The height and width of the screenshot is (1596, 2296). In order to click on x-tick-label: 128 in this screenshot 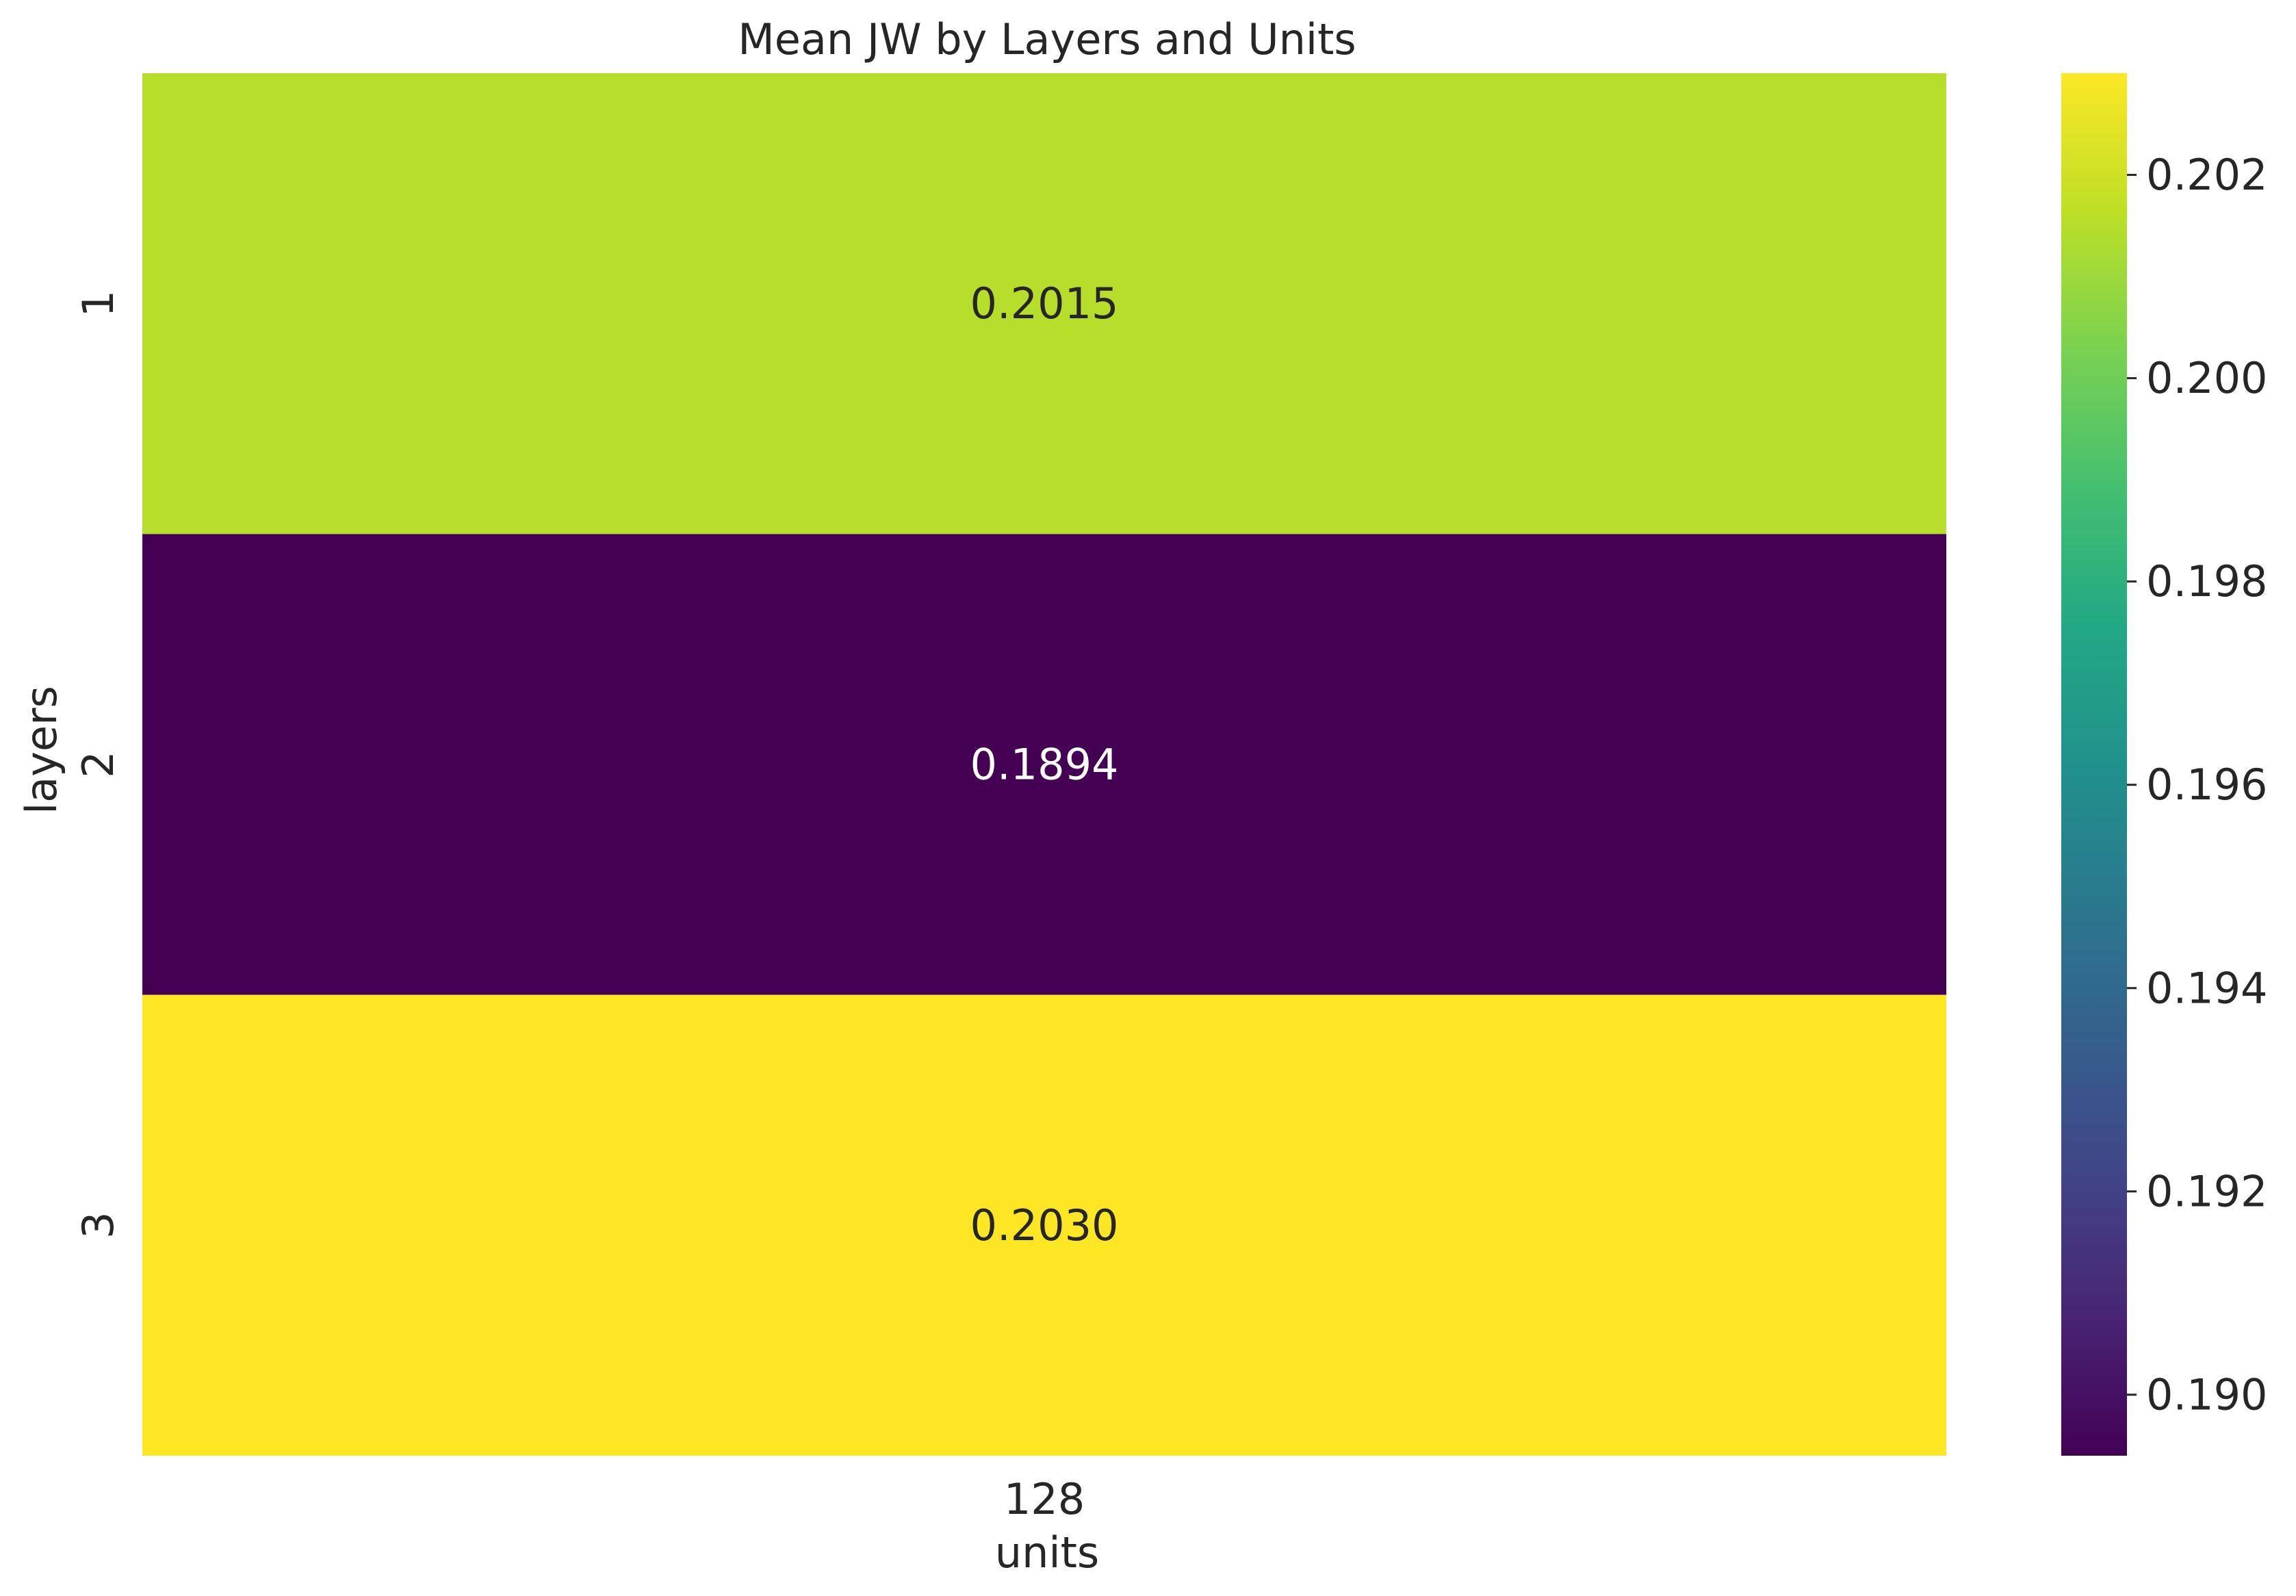, I will do `click(1044, 1499)`.